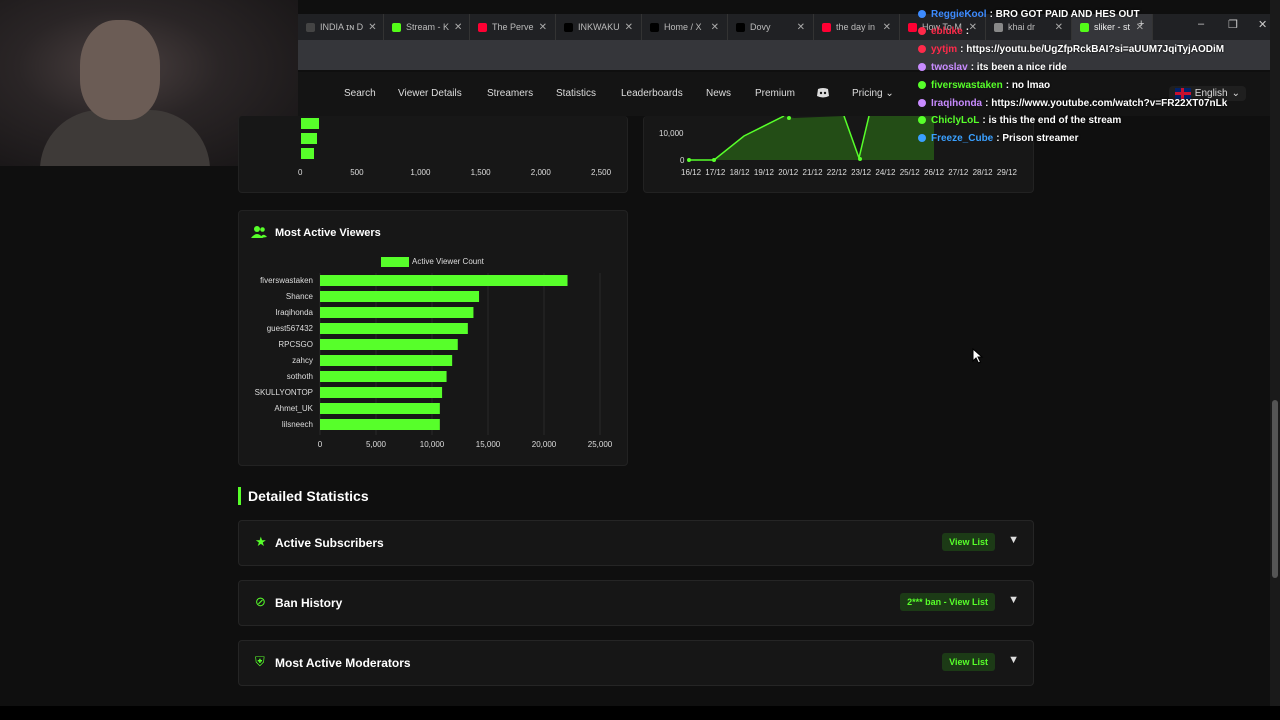 The image size is (1280, 720). I want to click on language-selector: English ⌄, so click(1207, 93).